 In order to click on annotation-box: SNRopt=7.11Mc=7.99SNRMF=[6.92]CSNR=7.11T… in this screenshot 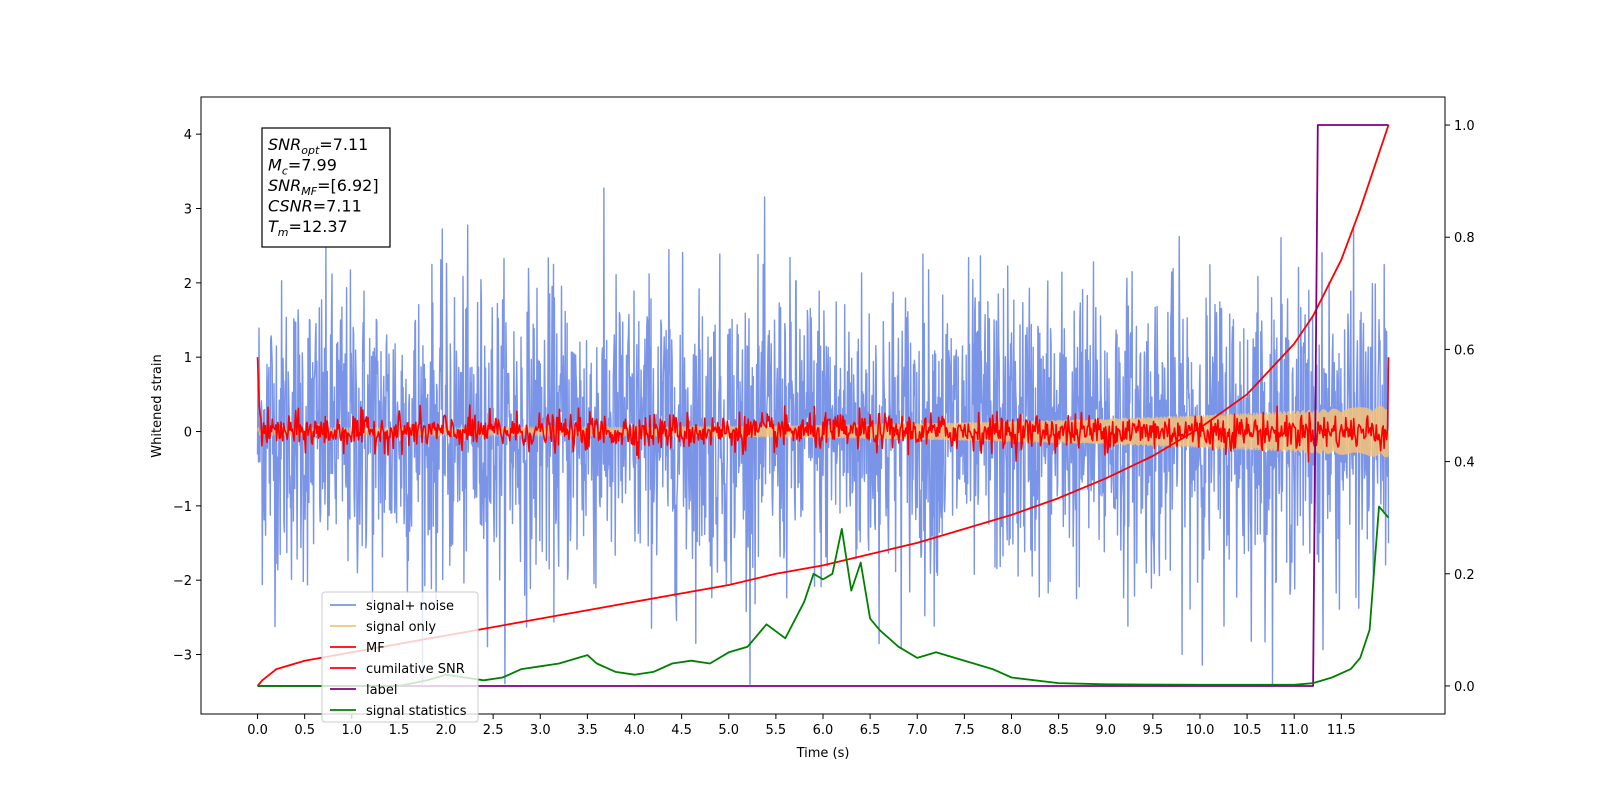, I will do `click(326, 187)`.